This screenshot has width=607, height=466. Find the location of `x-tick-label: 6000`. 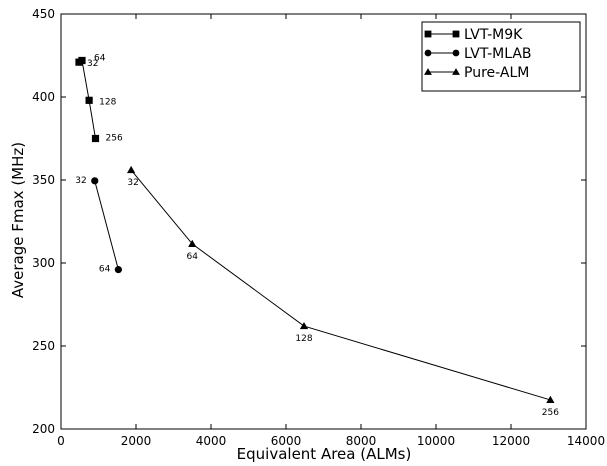

x-tick-label: 6000 is located at coordinates (286, 441).